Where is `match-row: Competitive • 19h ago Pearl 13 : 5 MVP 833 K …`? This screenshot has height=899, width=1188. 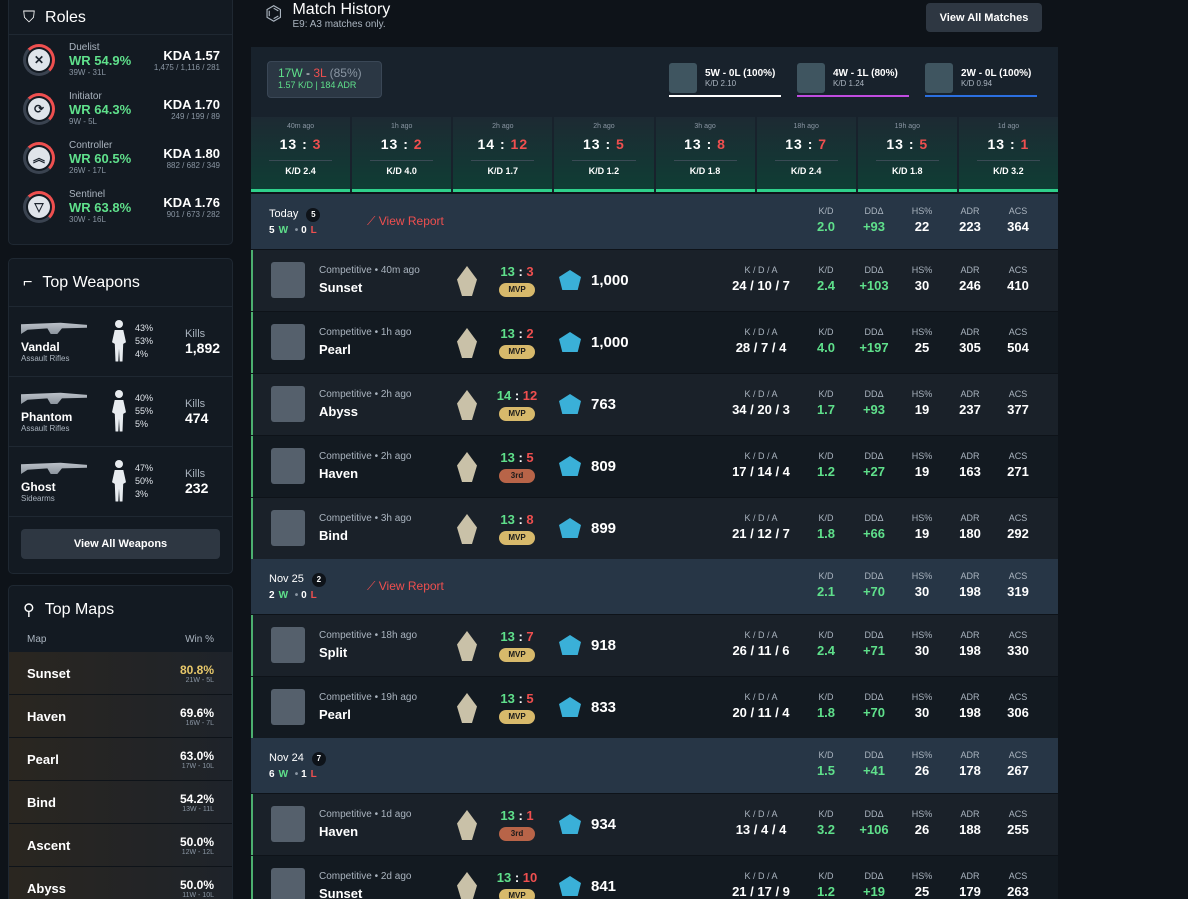
match-row: Competitive • 19h ago Pearl 13 : 5 MVP 833 K … is located at coordinates (654, 707).